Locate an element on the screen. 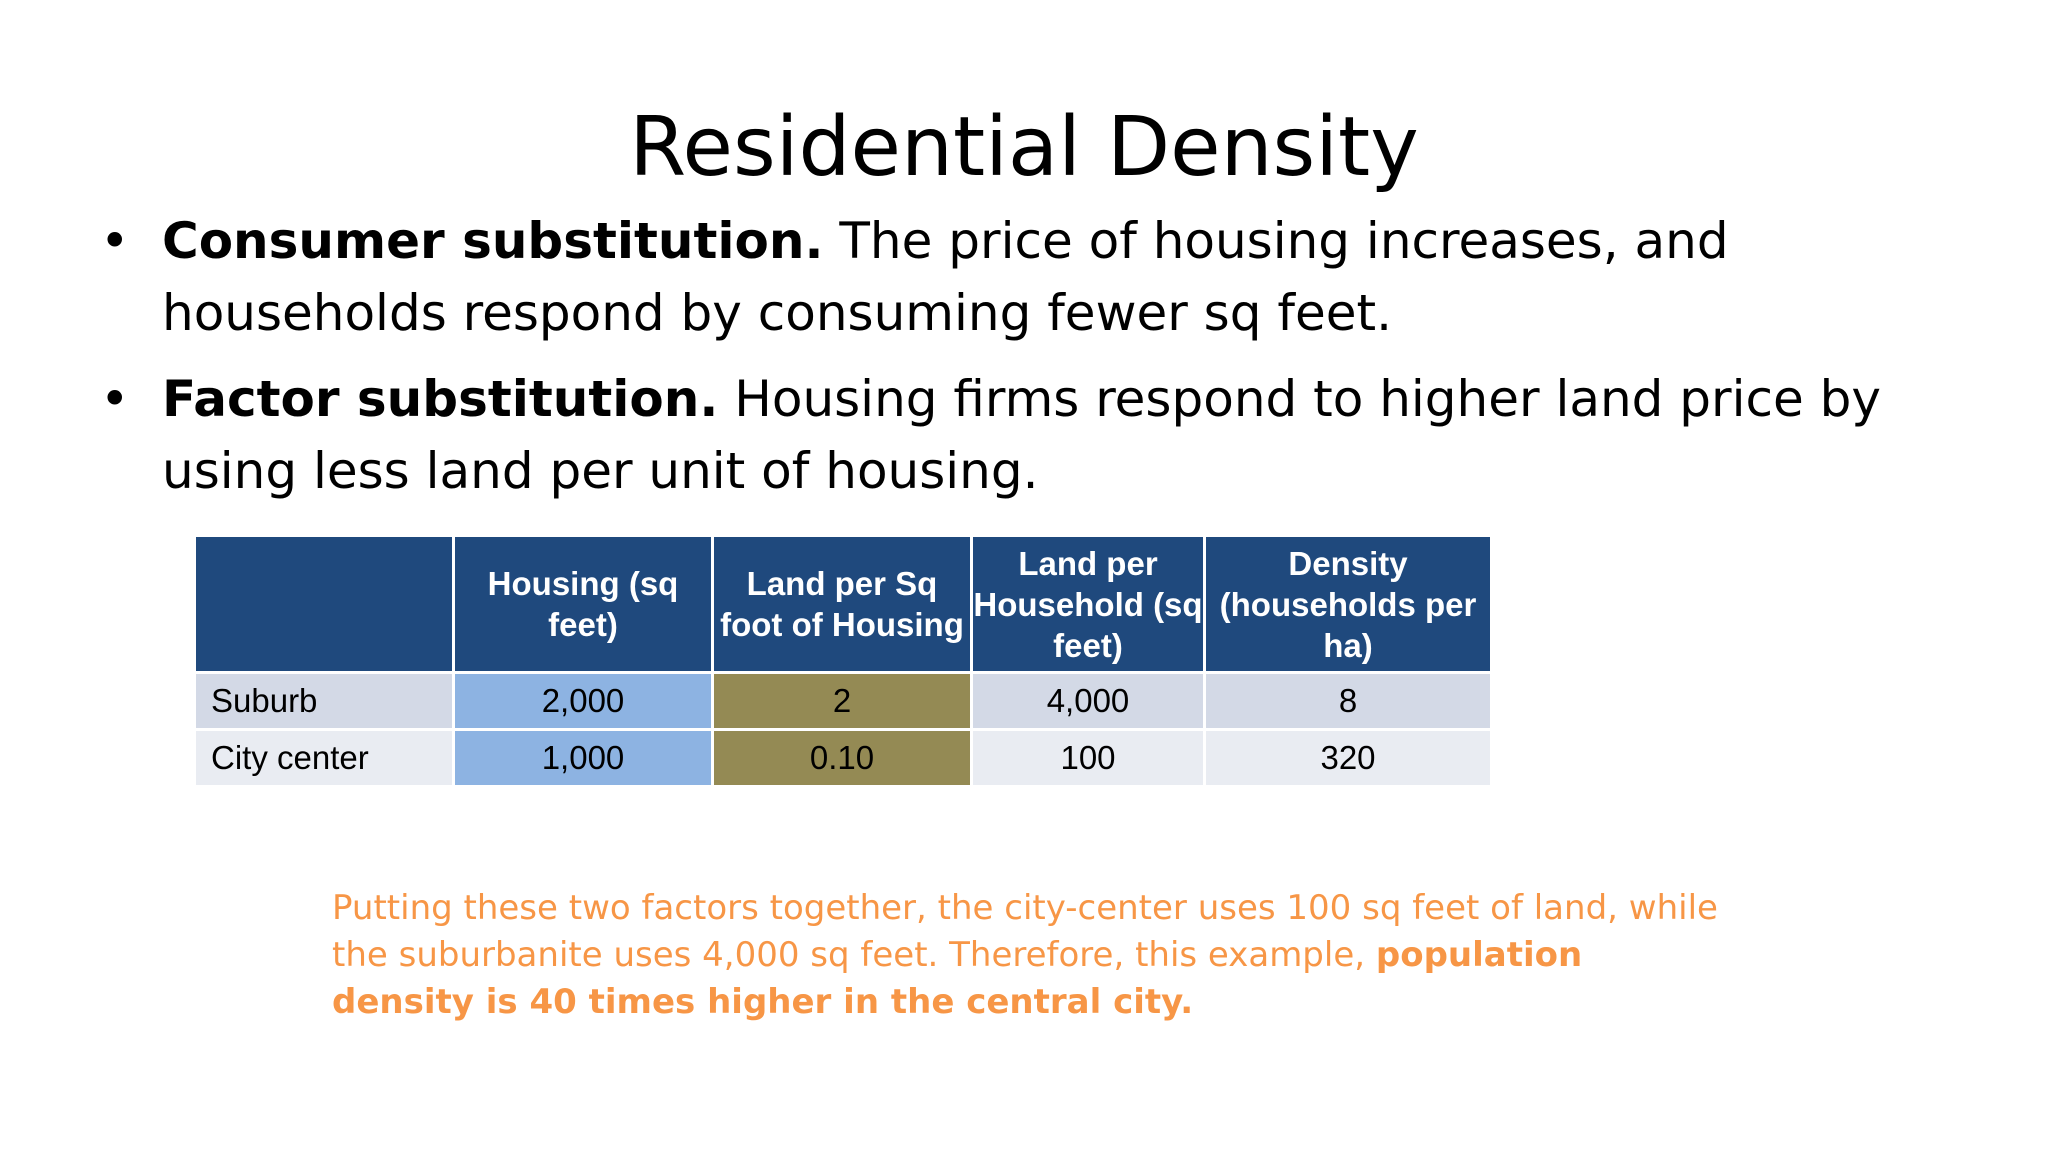 This screenshot has width=2048, height=1152. cell-housing: 1,000 is located at coordinates (583, 758).